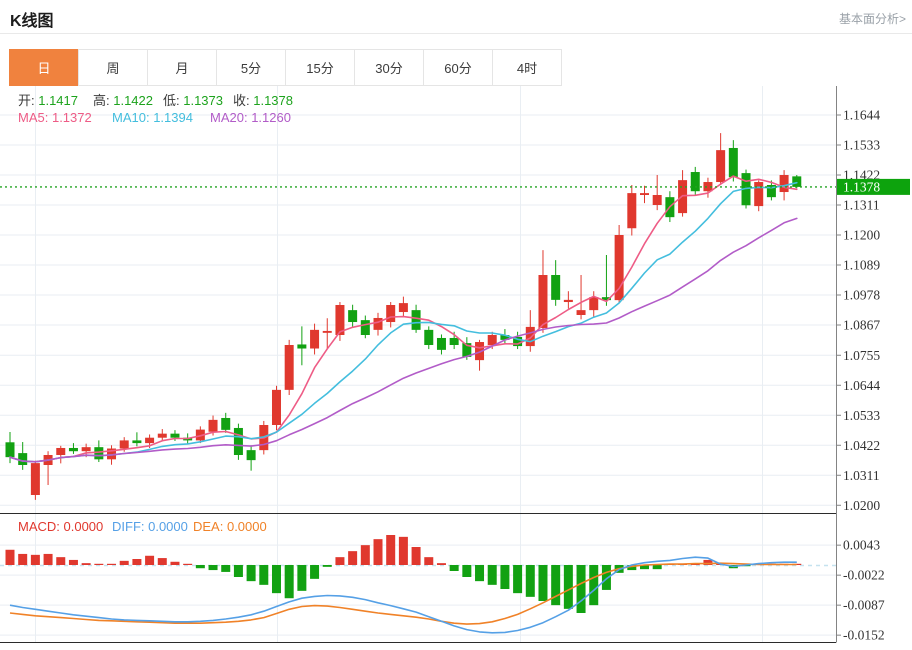 Image resolution: width=912 pixels, height=650 pixels. What do you see at coordinates (861, 295) in the screenshot?
I see `axis-tick-label: 1.0978` at bounding box center [861, 295].